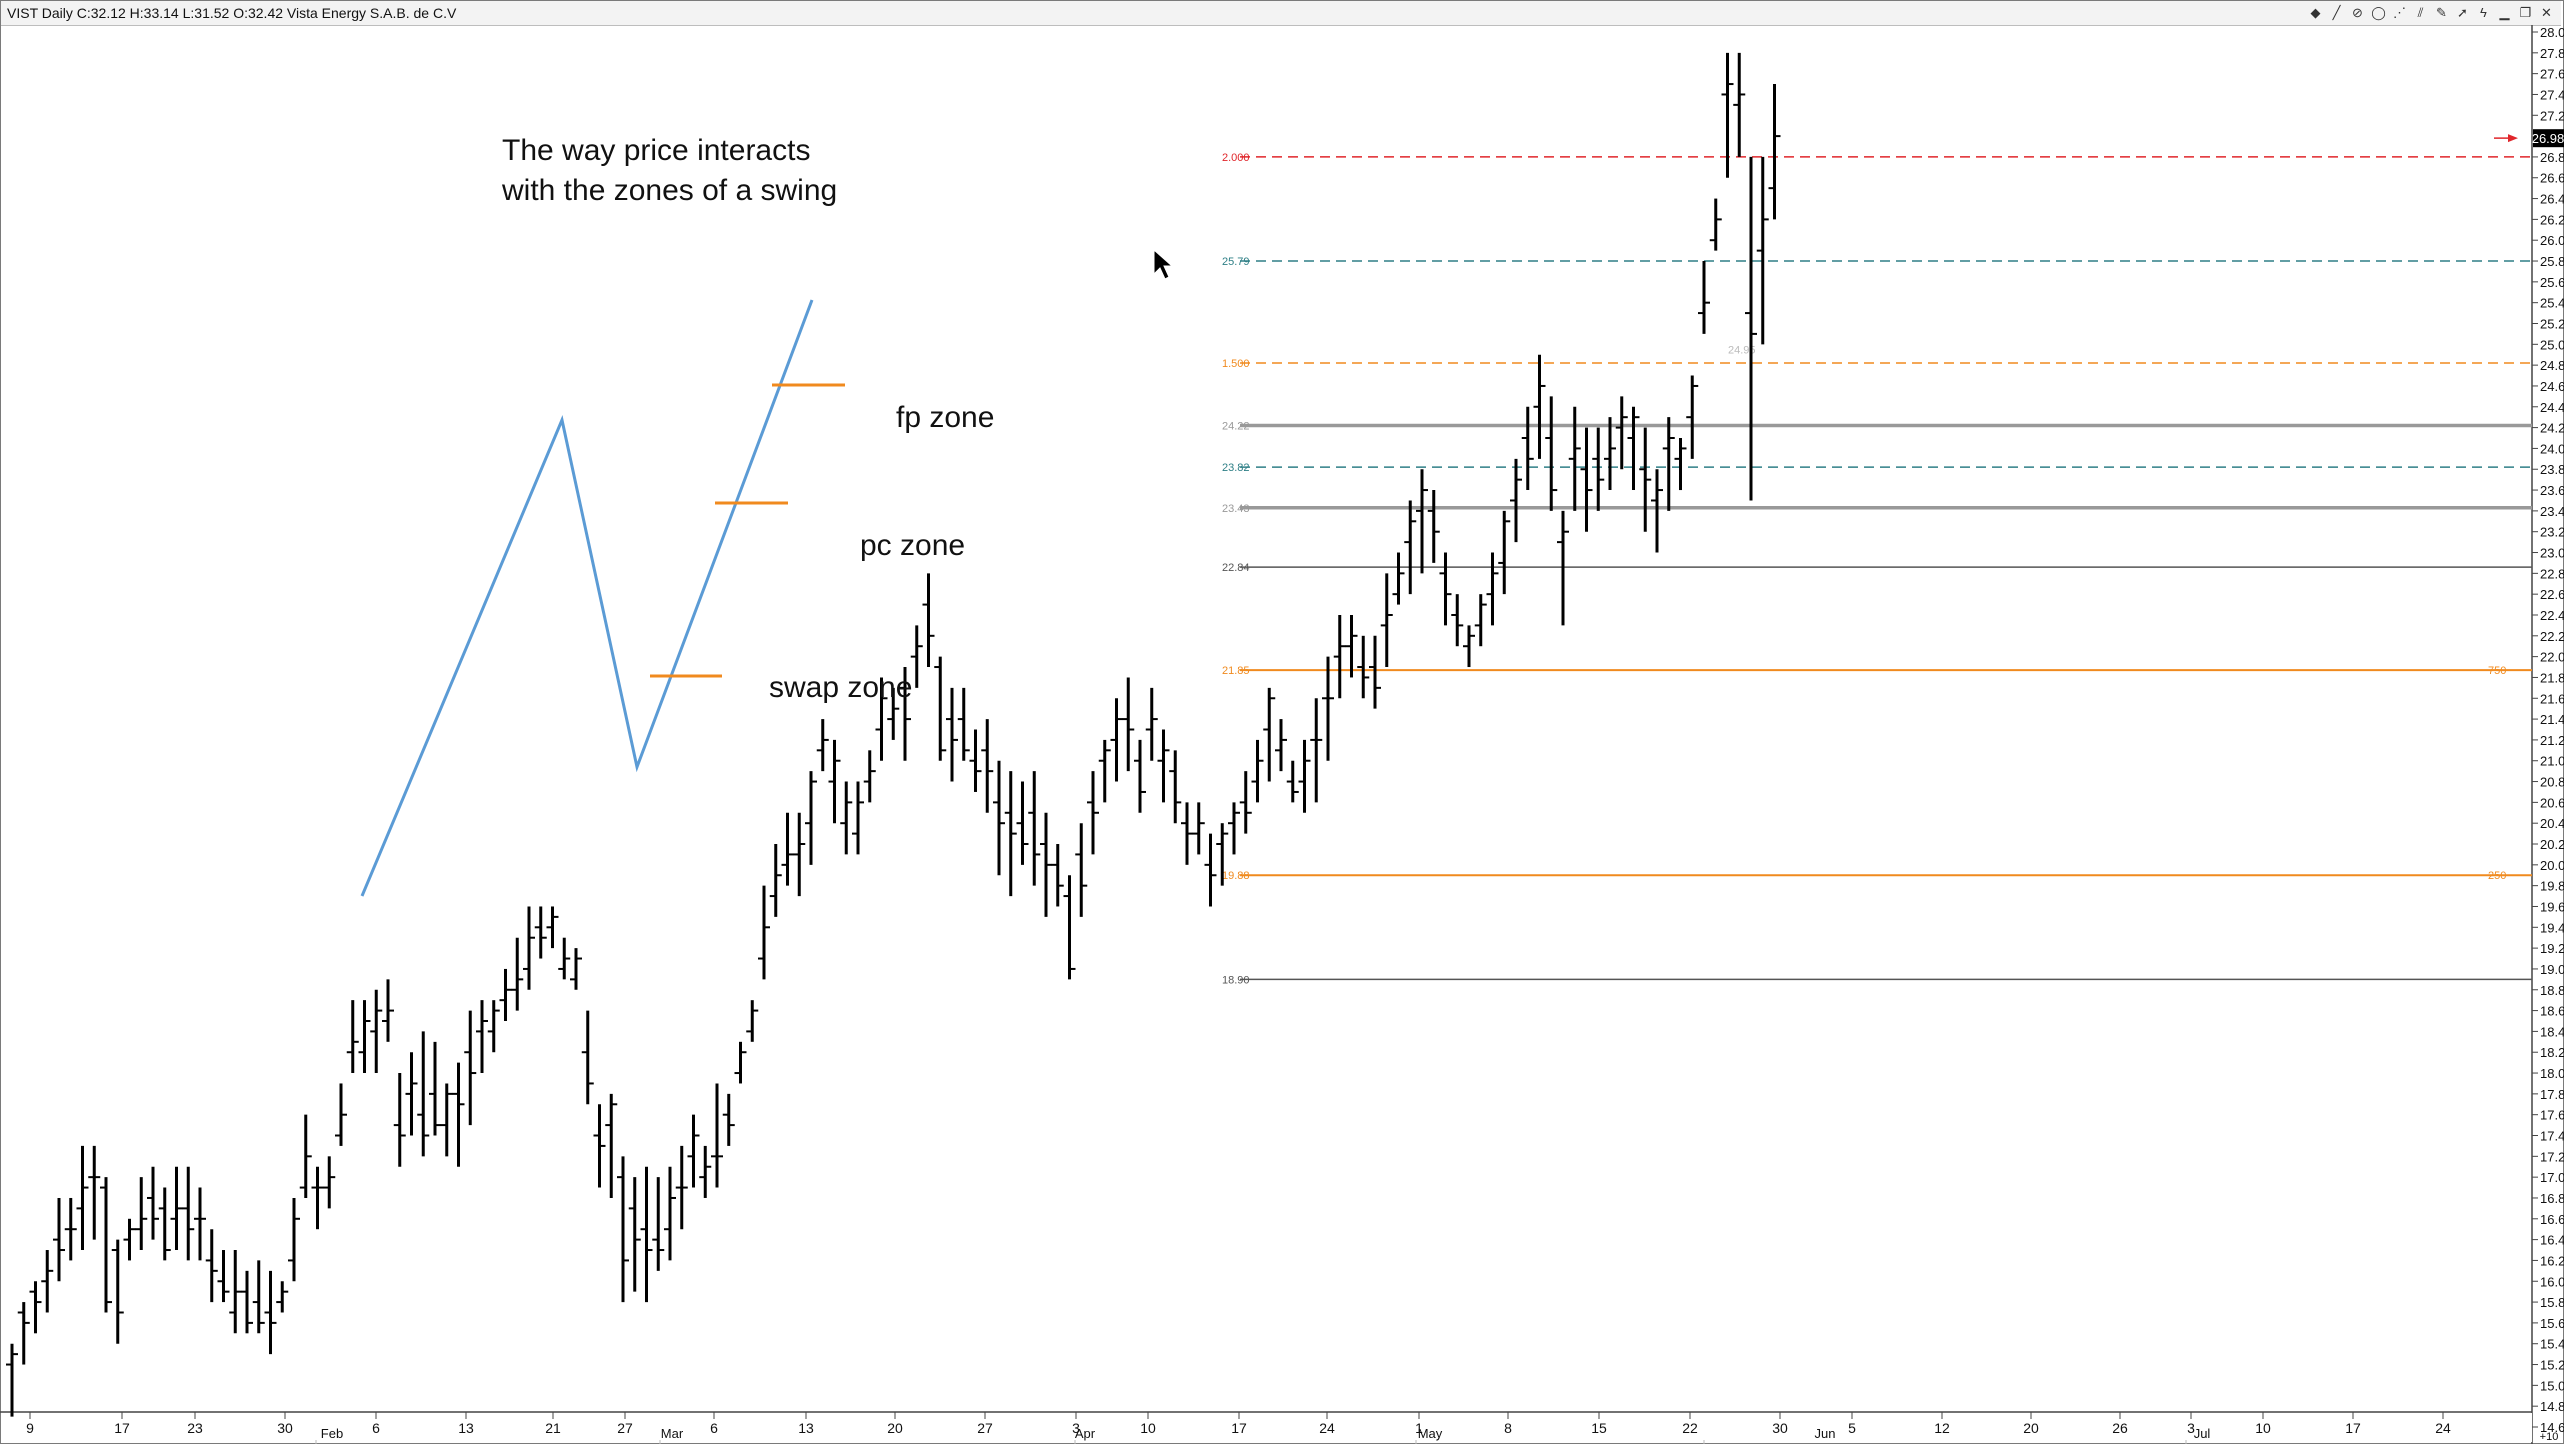  I want to click on y-tick-label: 24.60, so click(2552, 386).